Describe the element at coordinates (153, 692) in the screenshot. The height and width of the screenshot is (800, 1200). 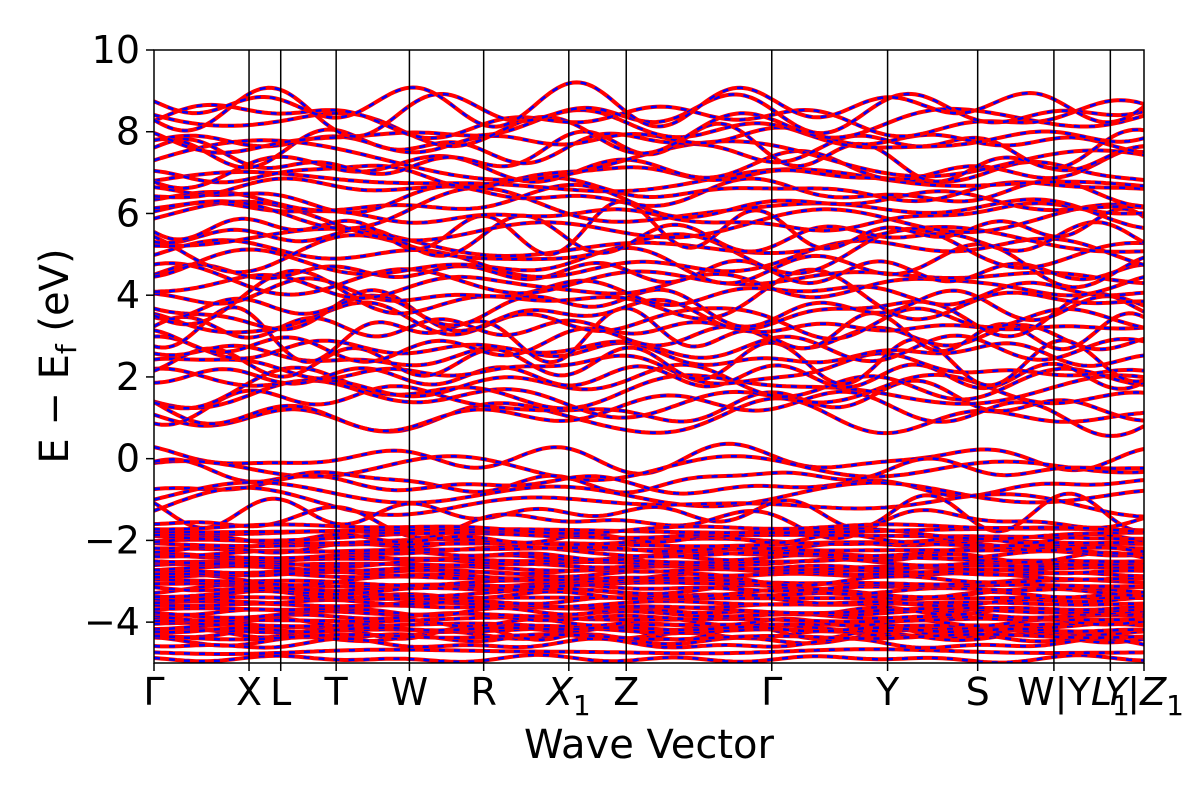
I see `x-tick-label-0: Γ` at that location.